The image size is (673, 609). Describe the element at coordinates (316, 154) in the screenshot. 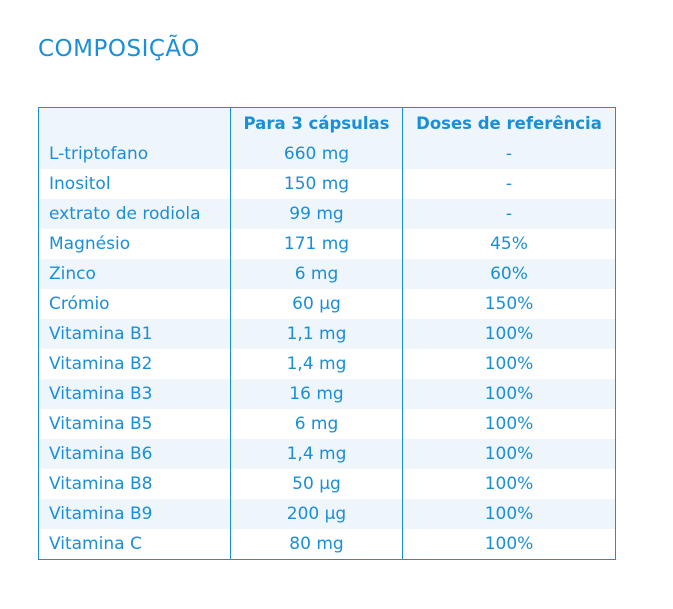

I see `amount-cell: 660 mg` at that location.